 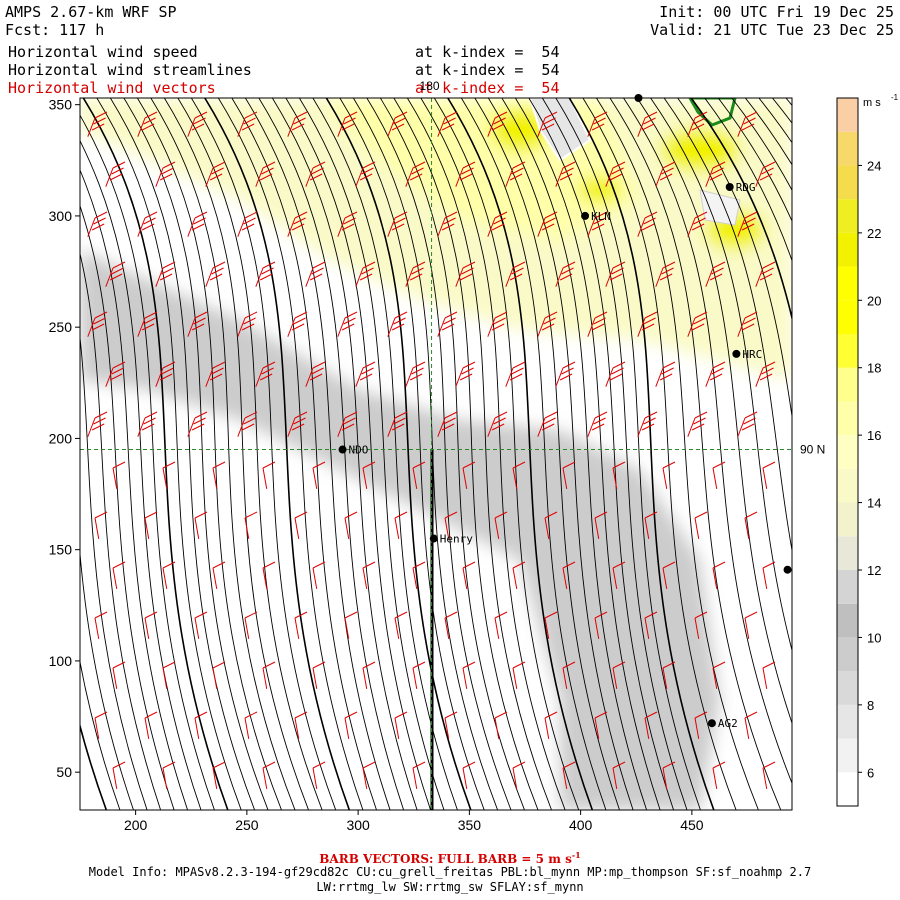 I want to click on y-tick-label: 150, so click(x=61, y=550).